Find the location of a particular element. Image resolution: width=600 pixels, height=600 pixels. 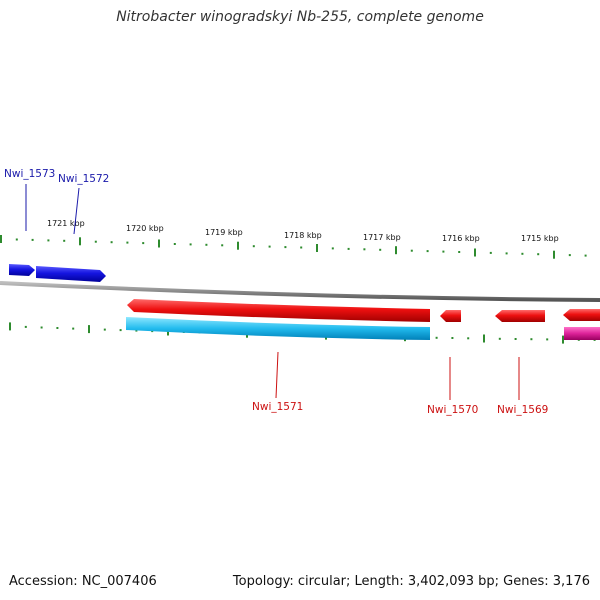

accession-text: Accession: NC_007406 is located at coordinates (83, 581).